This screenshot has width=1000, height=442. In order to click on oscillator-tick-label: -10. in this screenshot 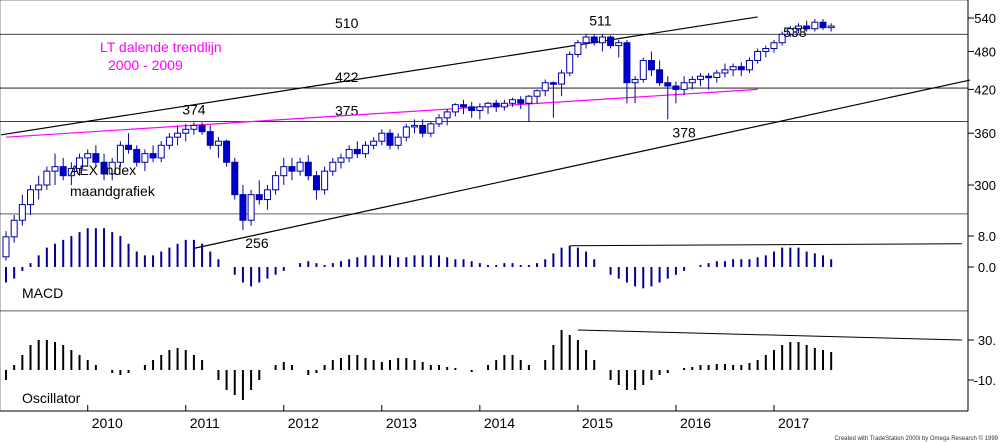, I will do `click(985, 380)`.